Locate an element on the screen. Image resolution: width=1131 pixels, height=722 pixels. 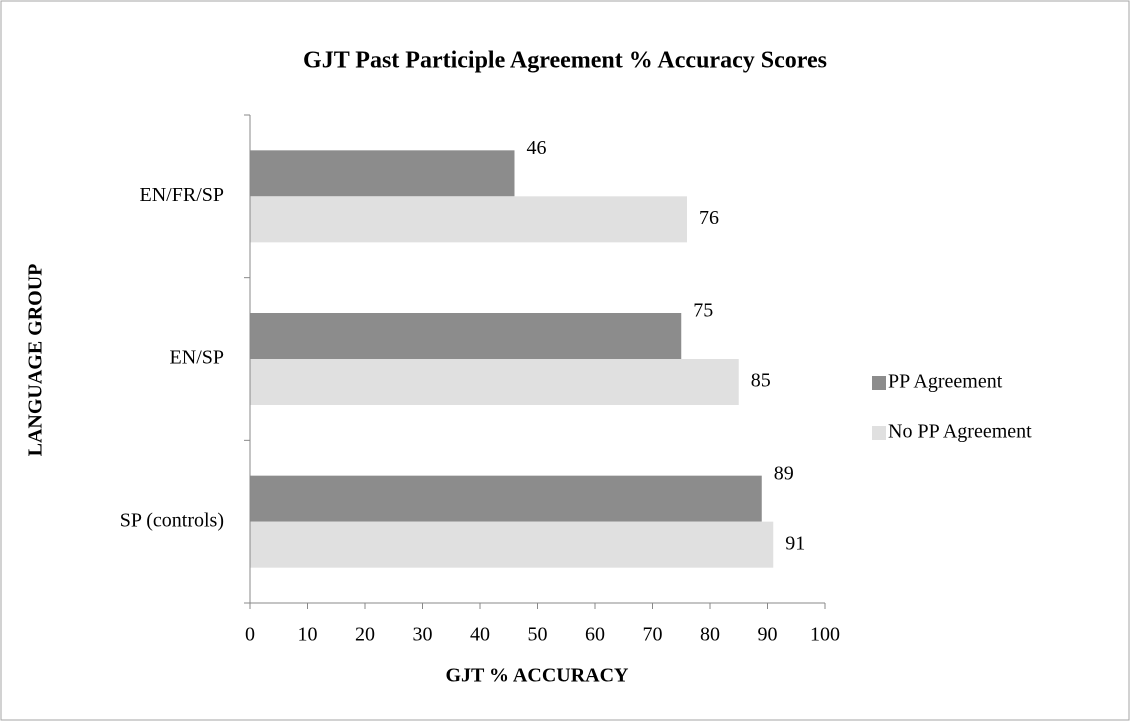
data-label: 89 is located at coordinates (784, 473).